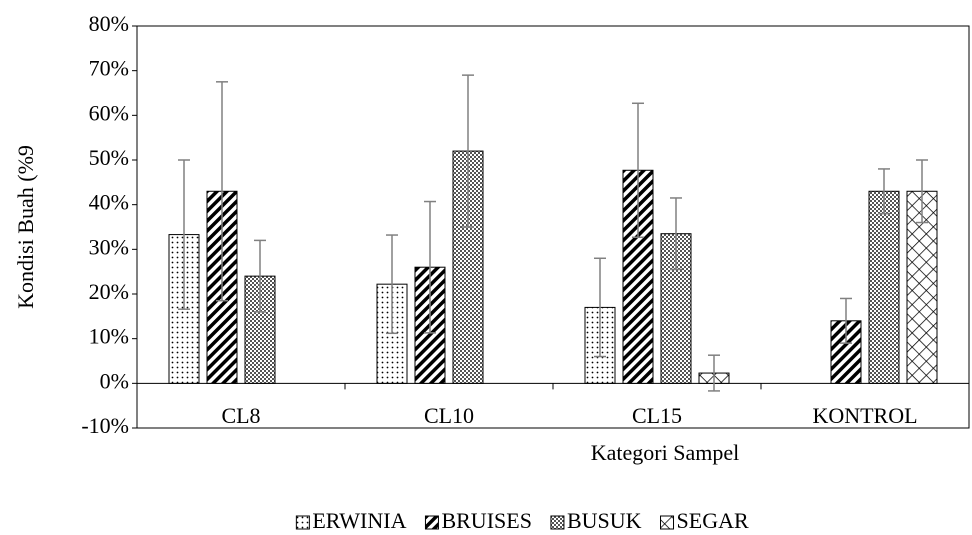  Describe the element at coordinates (105, 425) in the screenshot. I see `y-tick-label: -10%` at that location.